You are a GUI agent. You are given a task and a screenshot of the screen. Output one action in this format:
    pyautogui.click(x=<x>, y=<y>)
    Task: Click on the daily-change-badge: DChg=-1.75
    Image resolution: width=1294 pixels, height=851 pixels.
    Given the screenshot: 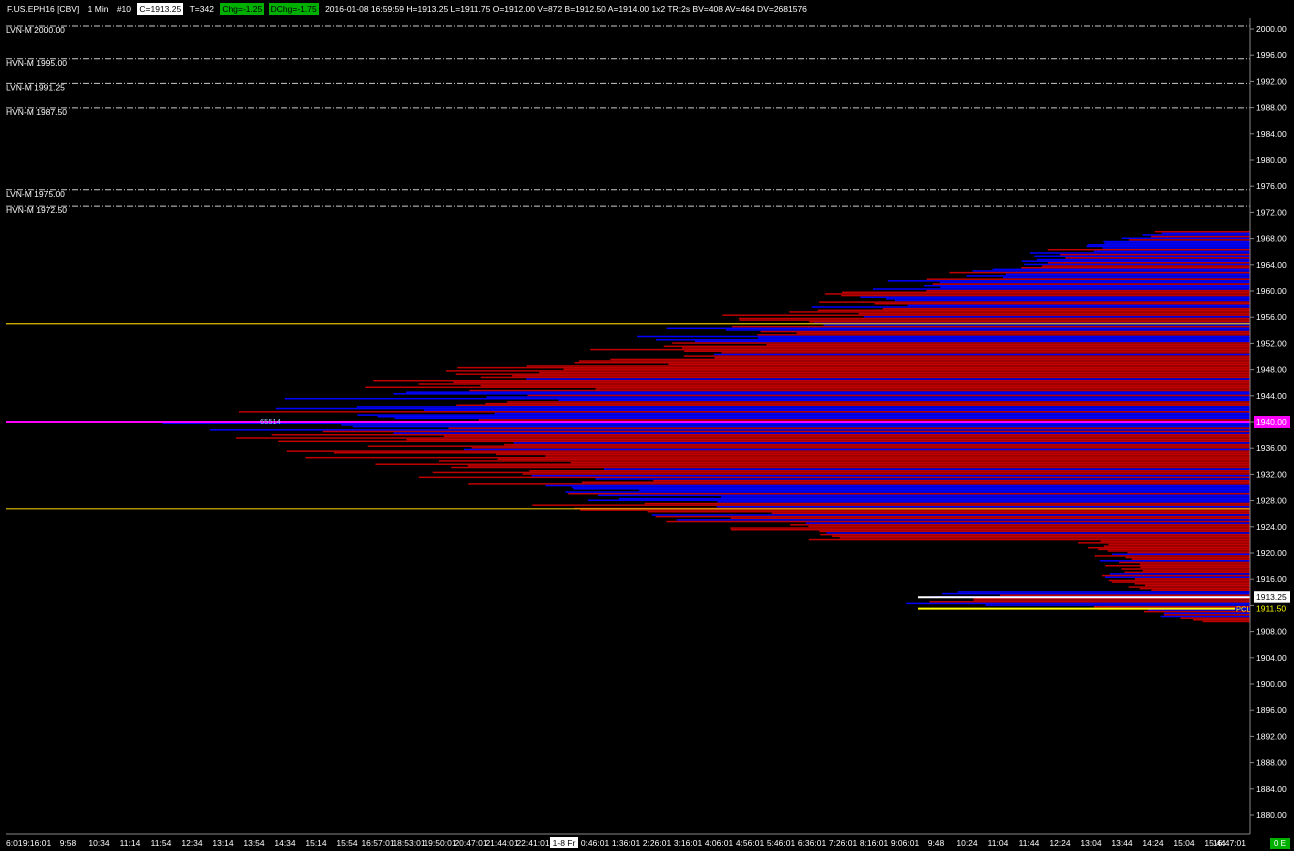 What is the action you would take?
    pyautogui.click(x=293, y=9)
    